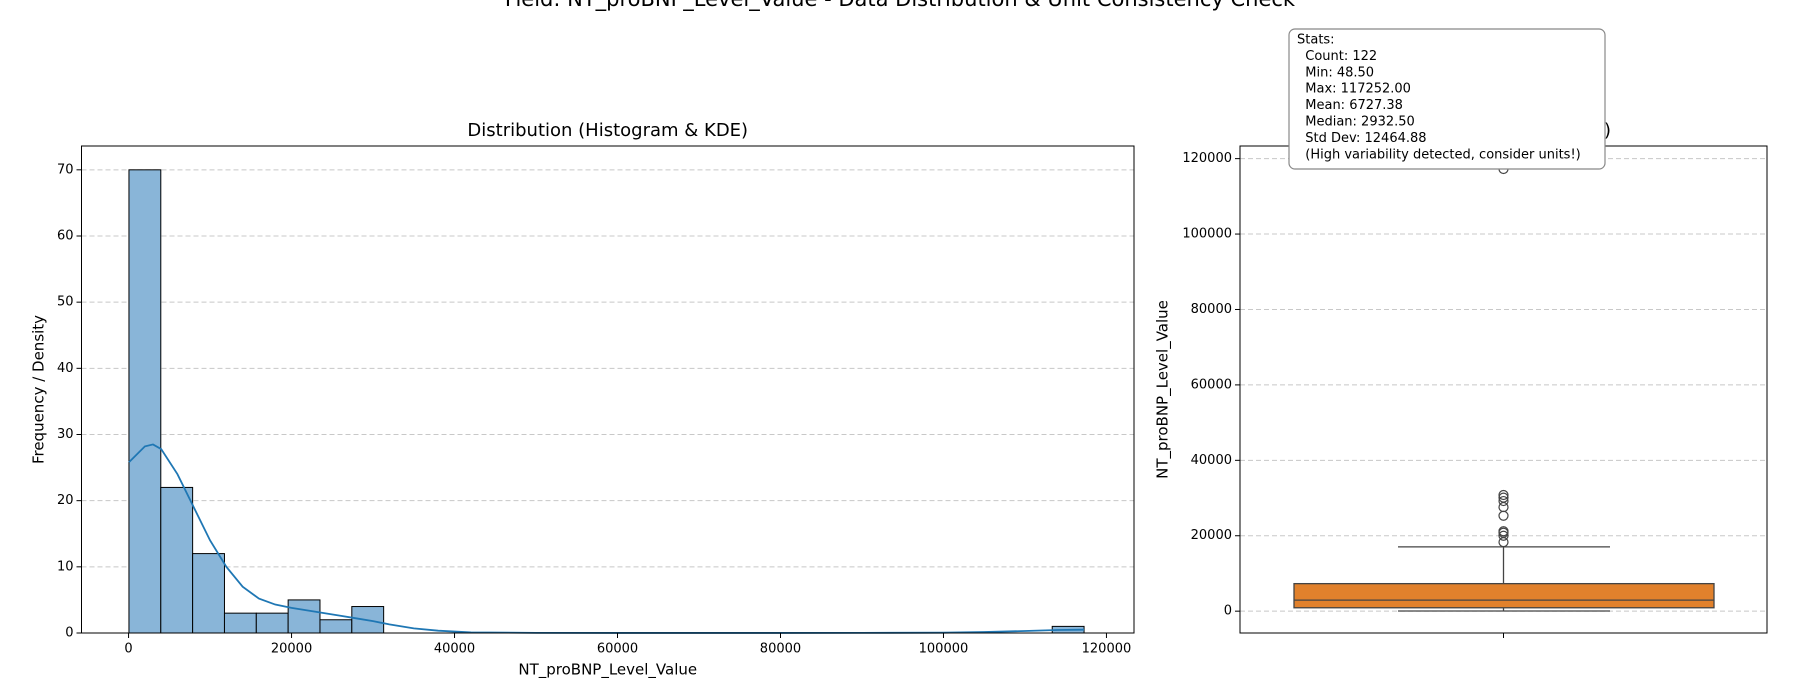  What do you see at coordinates (944, 649) in the screenshot?
I see `x-tick-label: 100000` at bounding box center [944, 649].